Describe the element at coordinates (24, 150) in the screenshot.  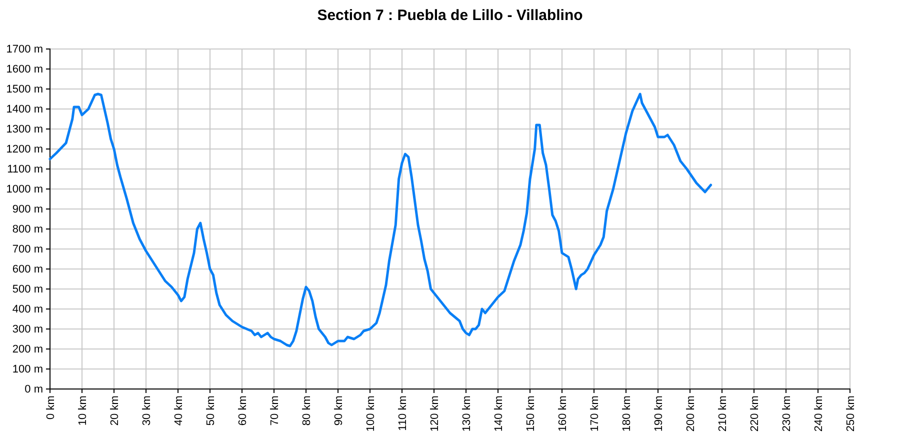
I see `y-tick-label: 1200 m` at that location.